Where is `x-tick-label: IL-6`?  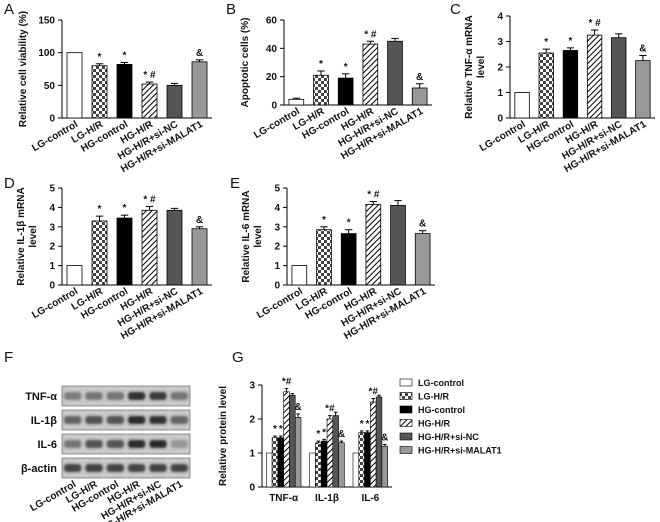 x-tick-label: IL-6 is located at coordinates (370, 498).